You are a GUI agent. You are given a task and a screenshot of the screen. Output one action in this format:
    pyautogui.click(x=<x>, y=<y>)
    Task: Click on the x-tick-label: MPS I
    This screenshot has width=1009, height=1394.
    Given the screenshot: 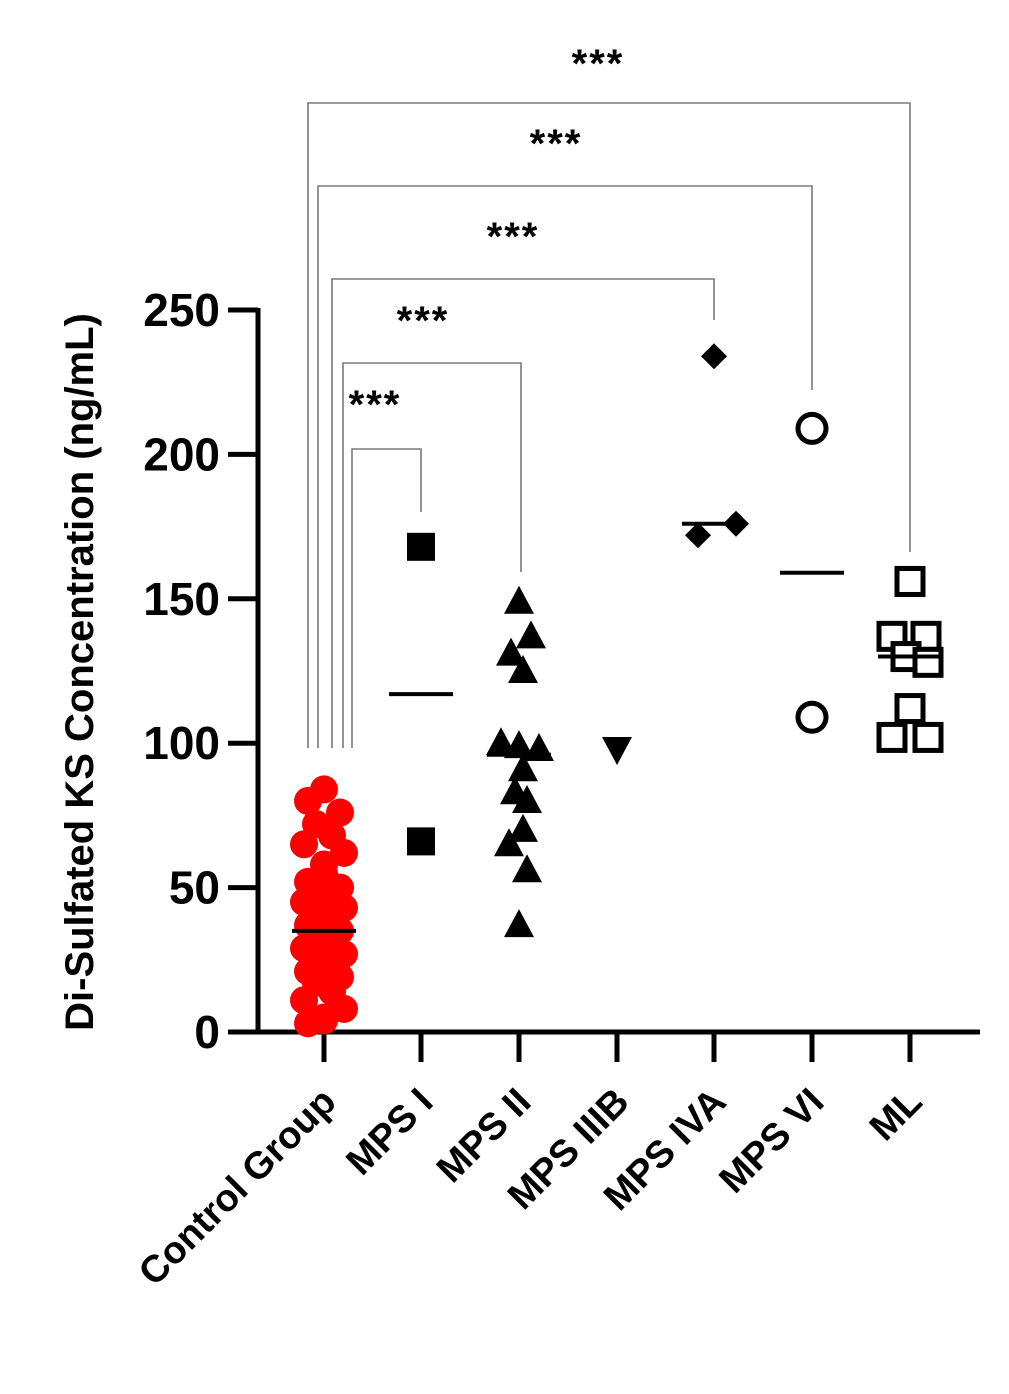 What is the action you would take?
    pyautogui.click(x=390, y=1132)
    